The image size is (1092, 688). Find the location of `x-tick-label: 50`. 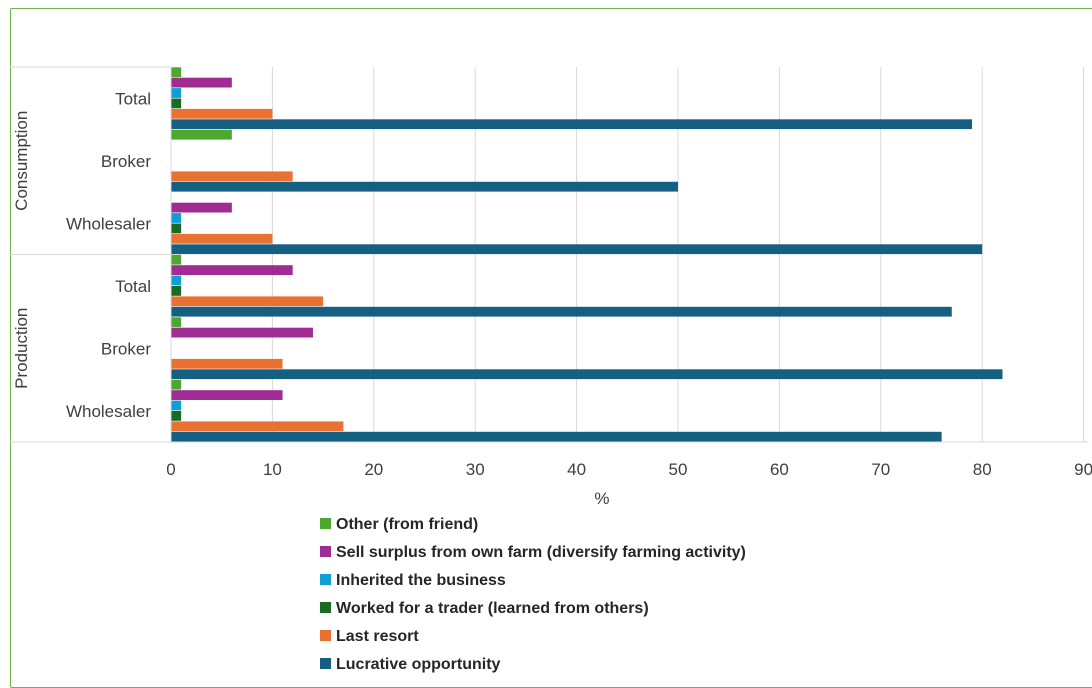

x-tick-label: 50 is located at coordinates (678, 469).